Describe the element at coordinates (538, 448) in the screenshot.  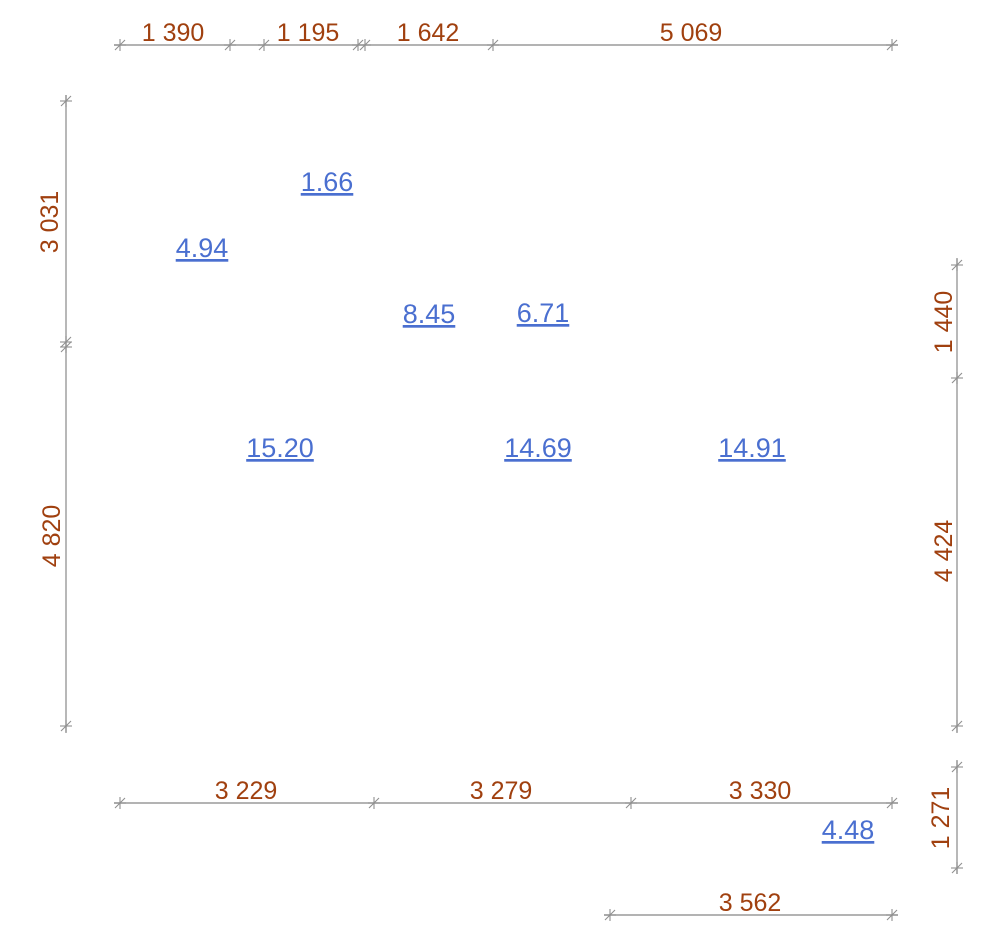
I see `room-area-label: 14.69` at that location.